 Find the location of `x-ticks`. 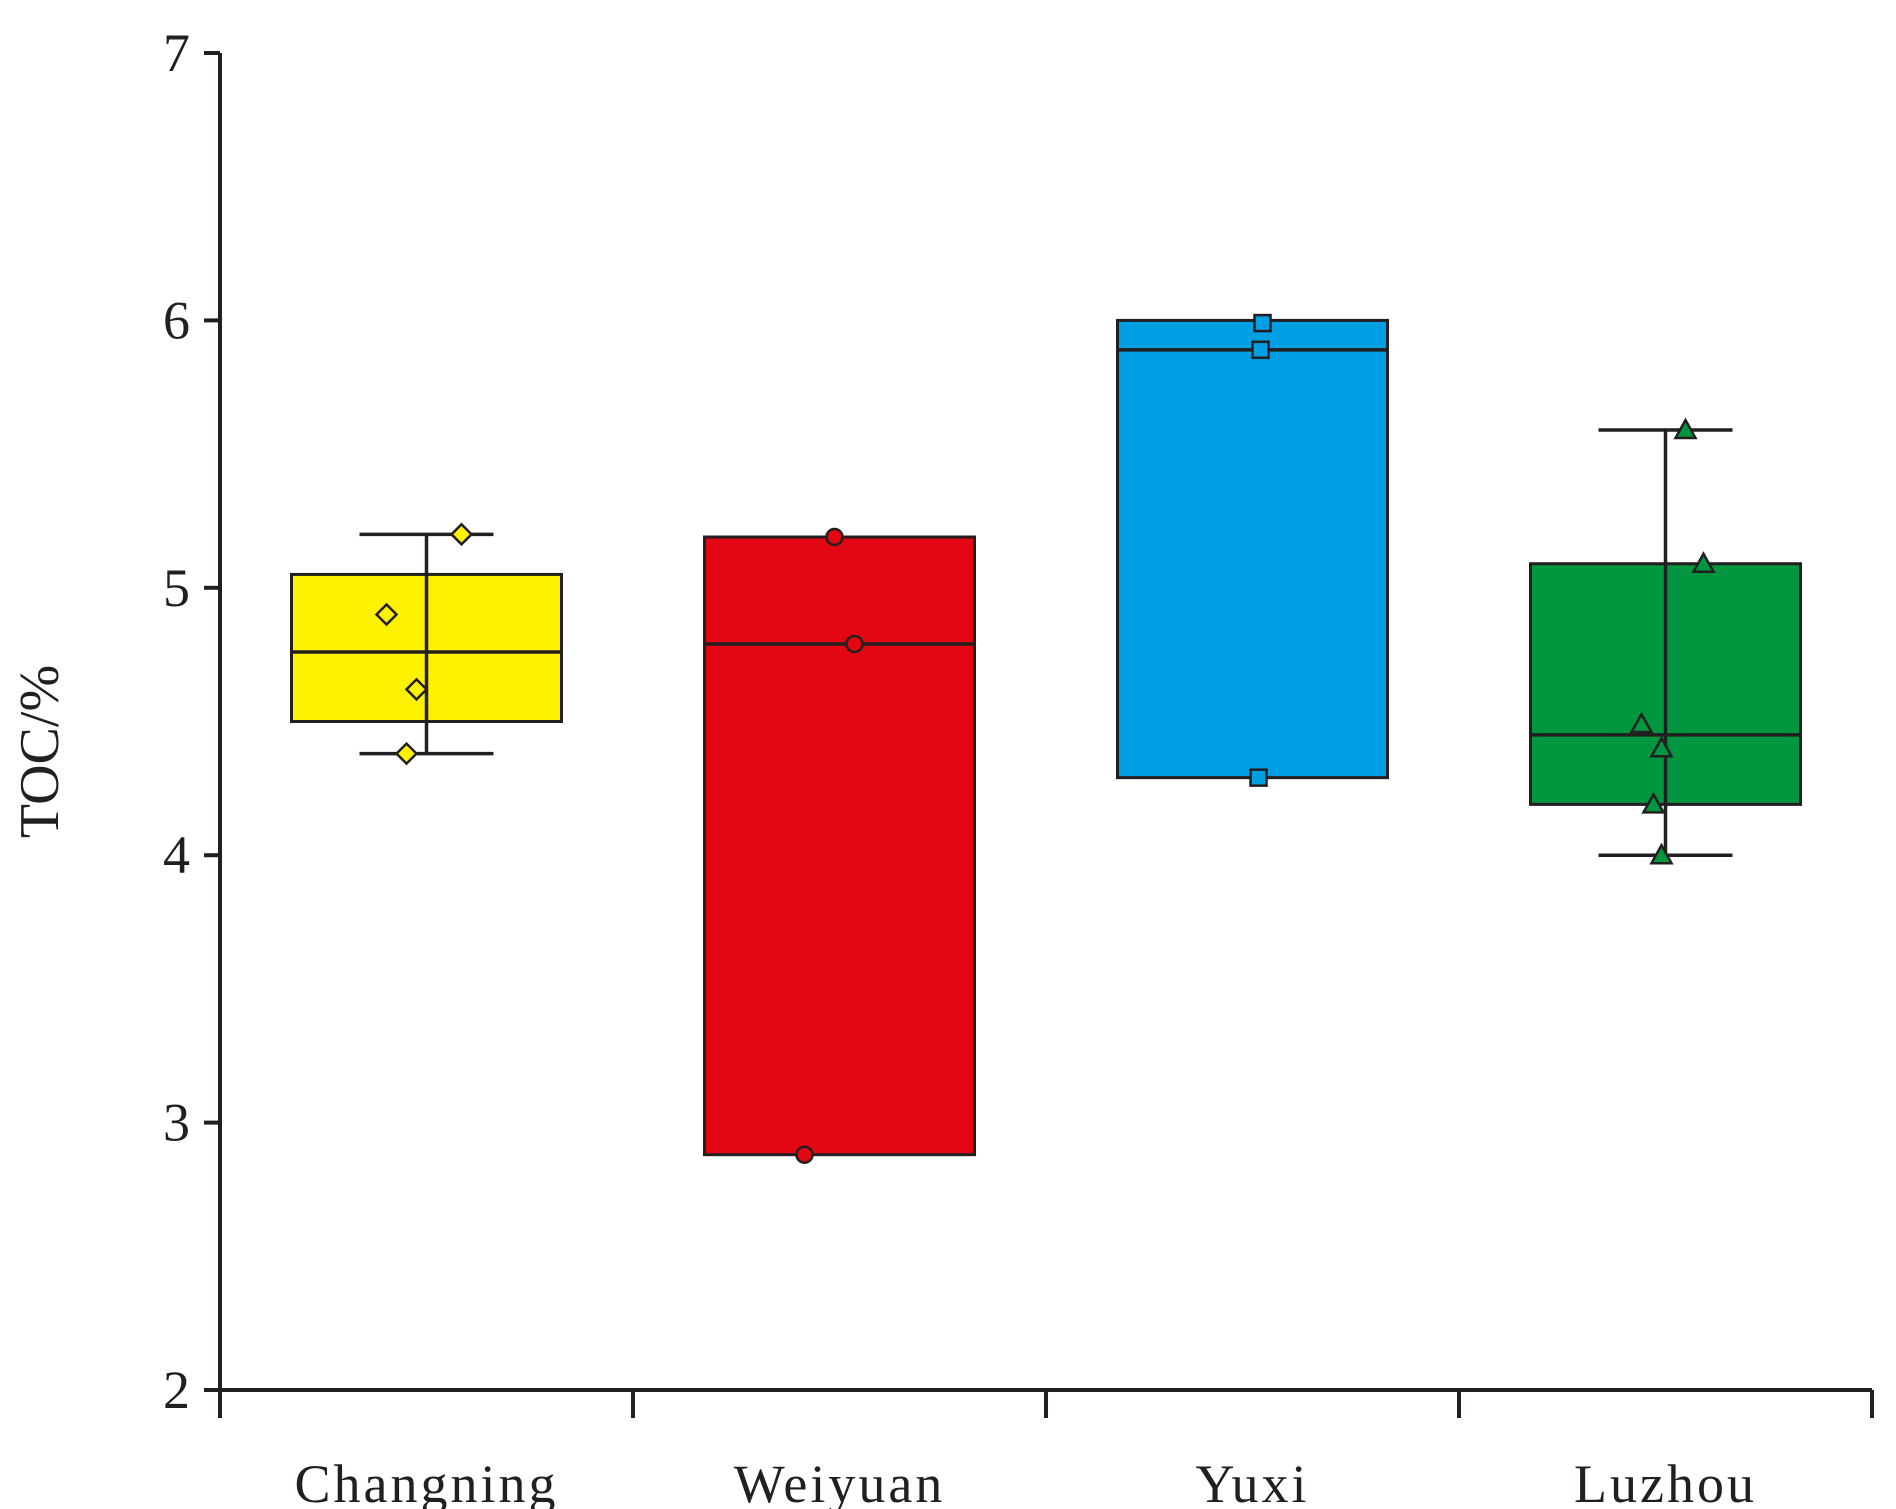

x-ticks is located at coordinates (1046, 1404).